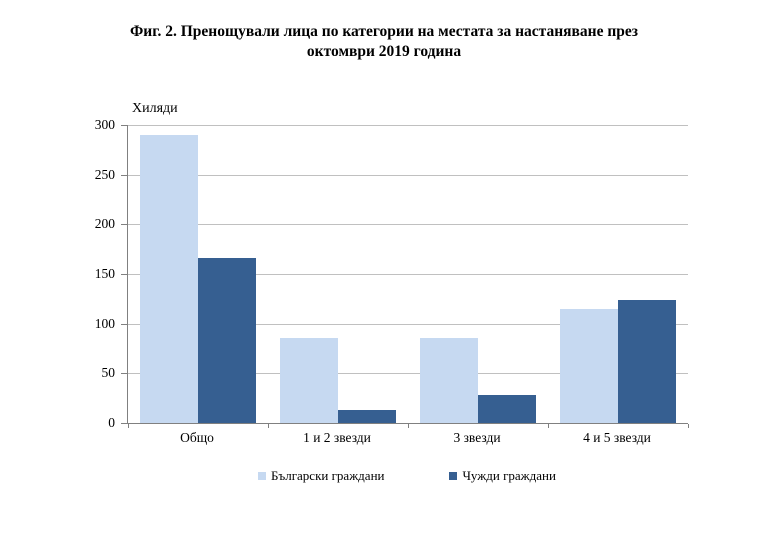 Image resolution: width=768 pixels, height=533 pixels. I want to click on y-axis-tick-label-100: 100, so click(104, 323).